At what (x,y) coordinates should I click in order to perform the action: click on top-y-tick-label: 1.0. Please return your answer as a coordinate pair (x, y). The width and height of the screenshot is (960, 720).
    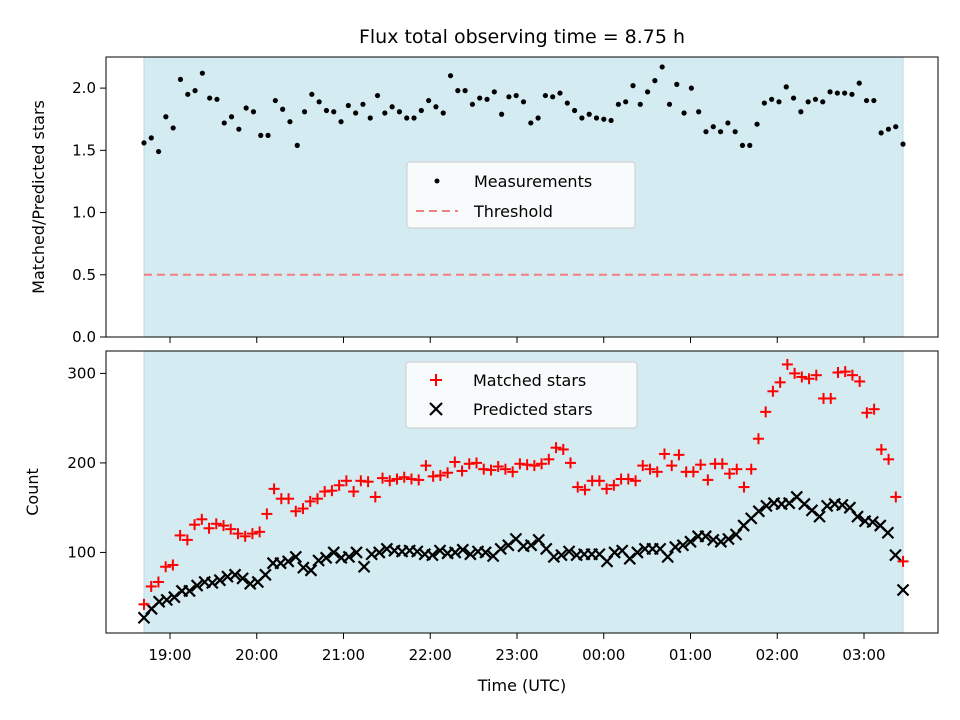
    Looking at the image, I should click on (84, 213).